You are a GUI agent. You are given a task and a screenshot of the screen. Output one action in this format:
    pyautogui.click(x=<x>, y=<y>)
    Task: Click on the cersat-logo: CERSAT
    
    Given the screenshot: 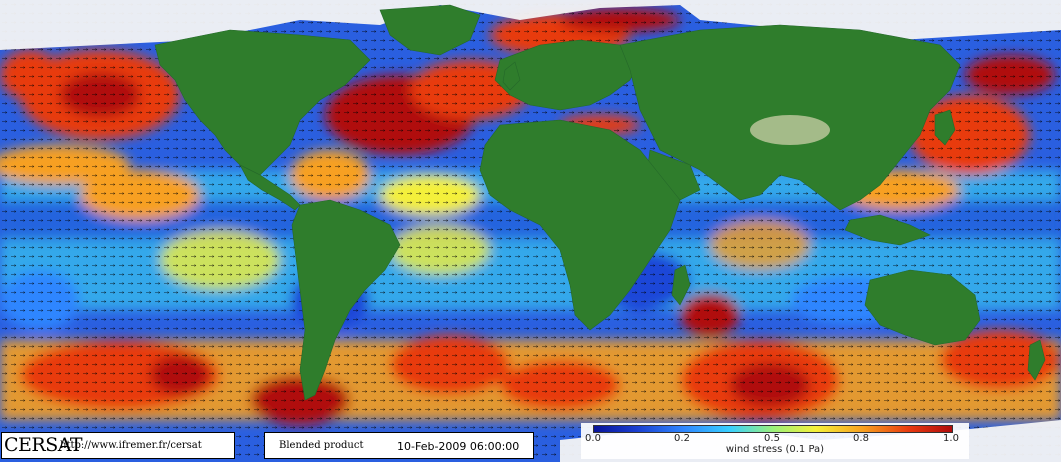 What is the action you would take?
    pyautogui.click(x=43, y=445)
    